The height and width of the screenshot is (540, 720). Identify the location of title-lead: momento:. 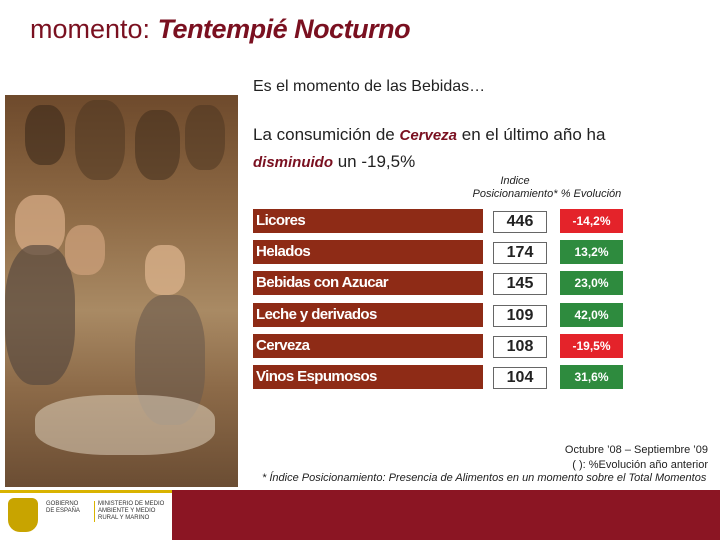
(94, 29).